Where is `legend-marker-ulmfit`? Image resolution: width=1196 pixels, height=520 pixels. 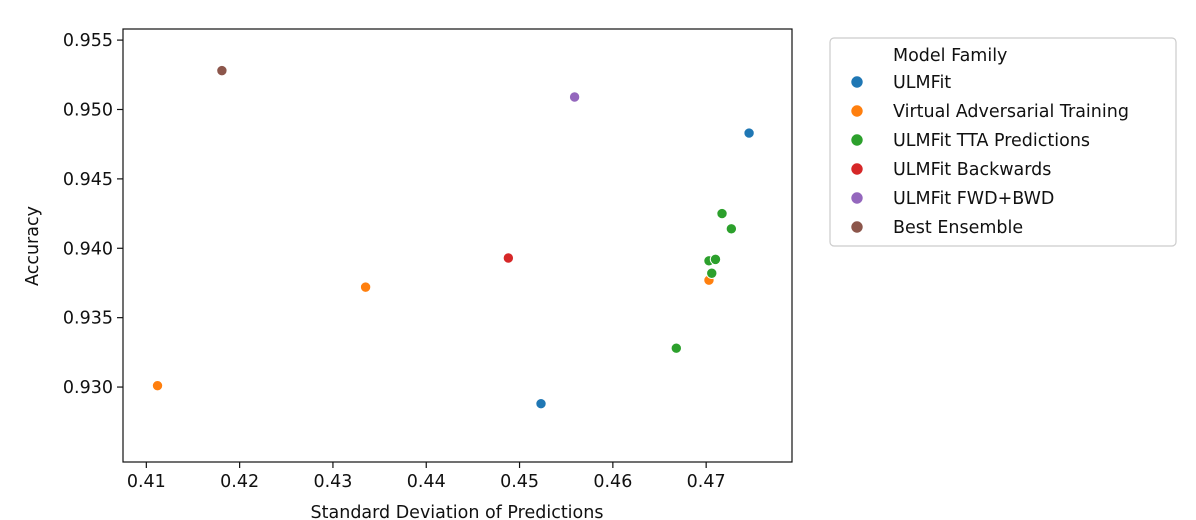
legend-marker-ulmfit is located at coordinates (857, 82).